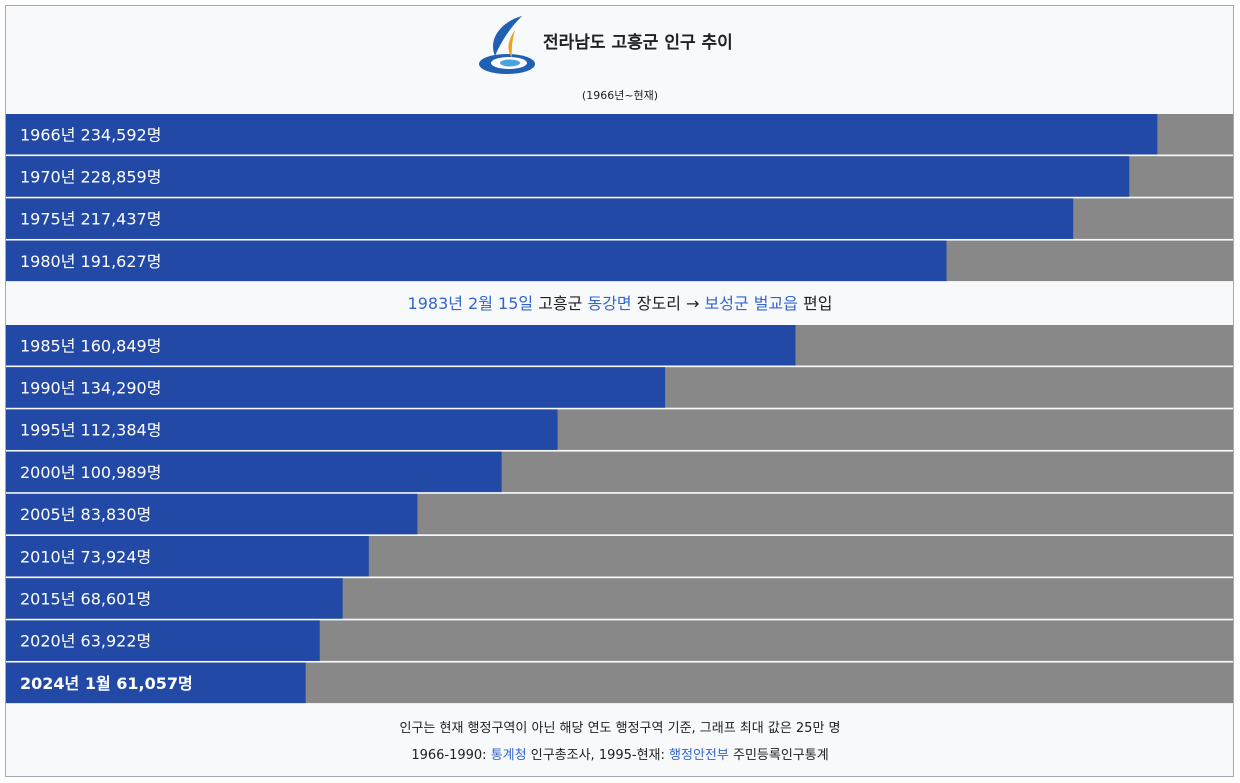  Describe the element at coordinates (699, 755) in the screenshot. I see `link: 행정안전부` at that location.